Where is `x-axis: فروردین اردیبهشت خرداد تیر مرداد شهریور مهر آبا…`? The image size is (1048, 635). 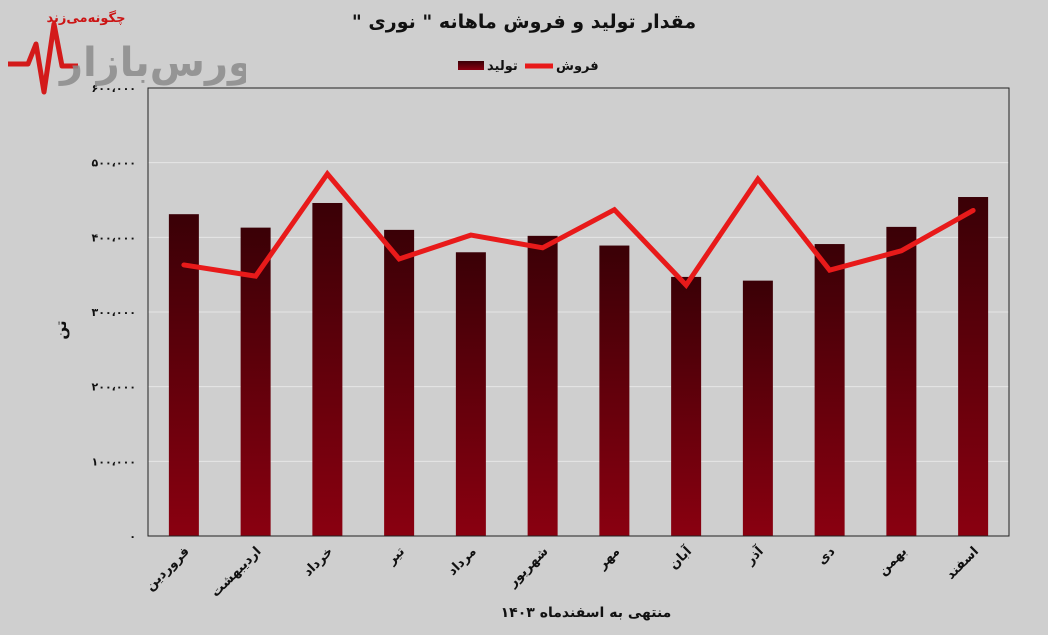 x-axis: فروردین اردیبهشت خرداد تیر مرداد شهریور مهر آبا… is located at coordinates (562, 571).